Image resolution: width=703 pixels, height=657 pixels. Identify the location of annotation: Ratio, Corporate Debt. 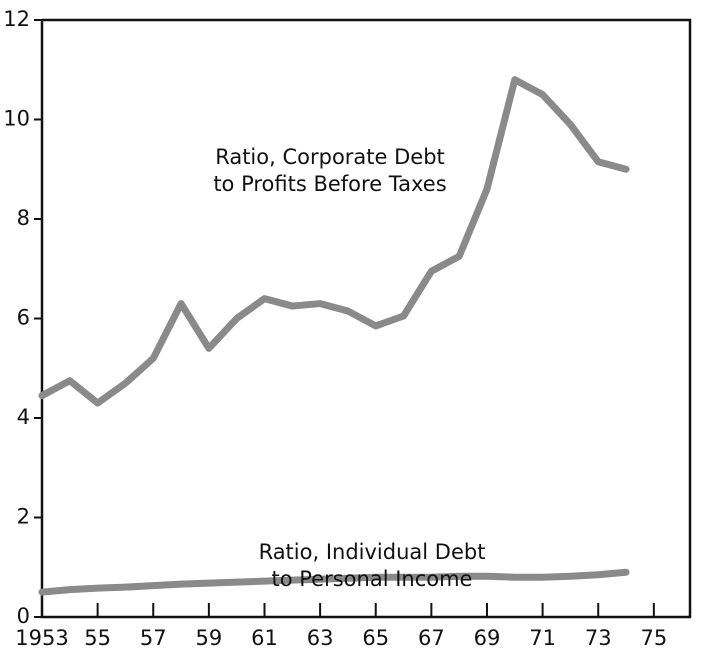
(330, 157).